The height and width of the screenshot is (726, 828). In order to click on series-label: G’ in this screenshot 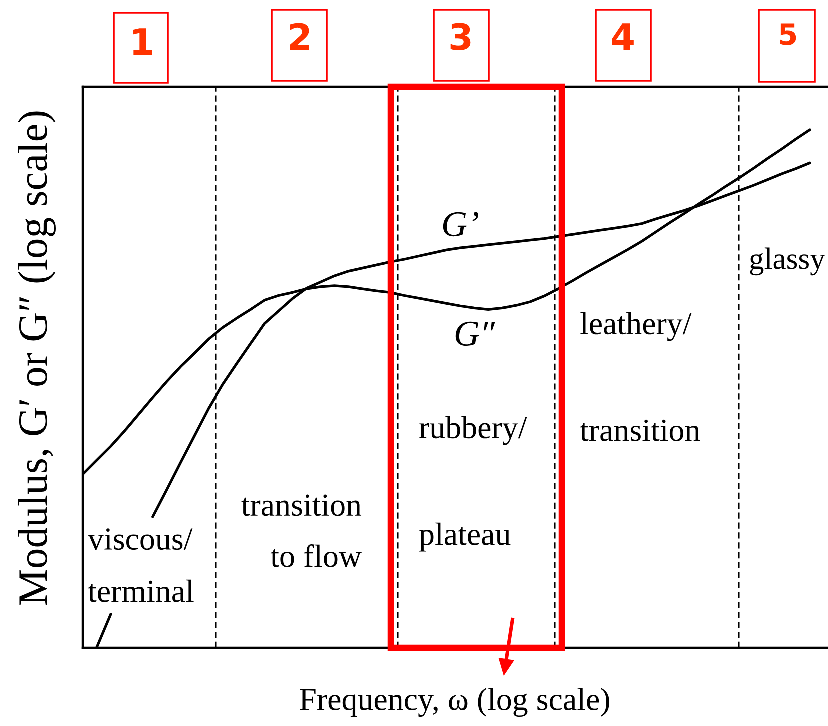, I will do `click(460, 224)`.